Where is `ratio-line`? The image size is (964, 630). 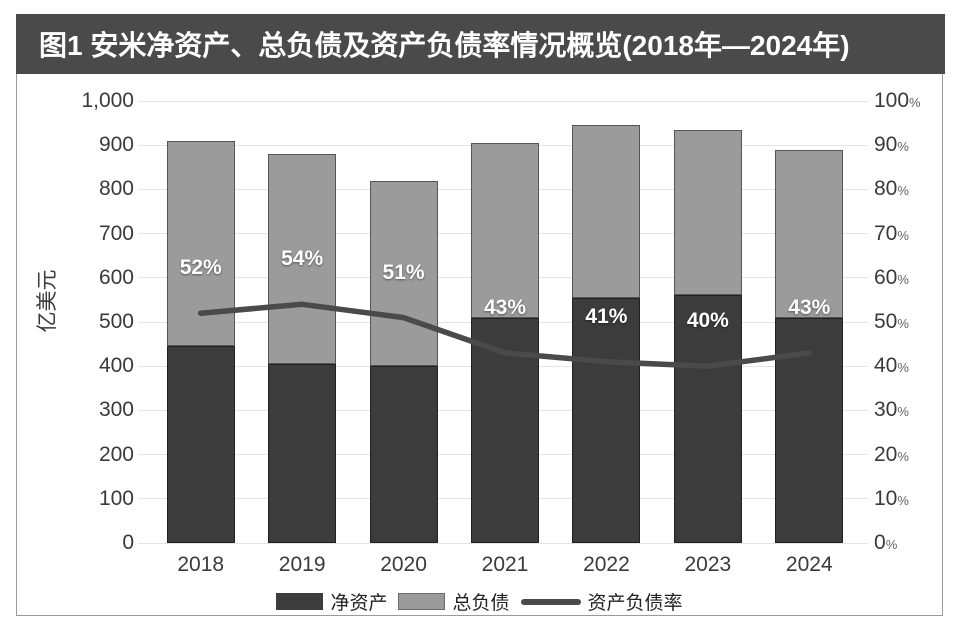 ratio-line is located at coordinates (505, 335).